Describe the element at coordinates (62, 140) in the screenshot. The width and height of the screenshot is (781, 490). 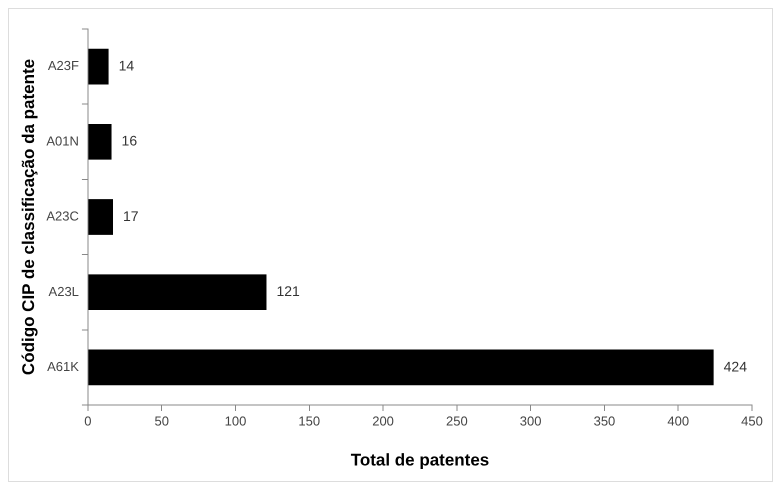
I see `y-tick-label: A01N` at that location.